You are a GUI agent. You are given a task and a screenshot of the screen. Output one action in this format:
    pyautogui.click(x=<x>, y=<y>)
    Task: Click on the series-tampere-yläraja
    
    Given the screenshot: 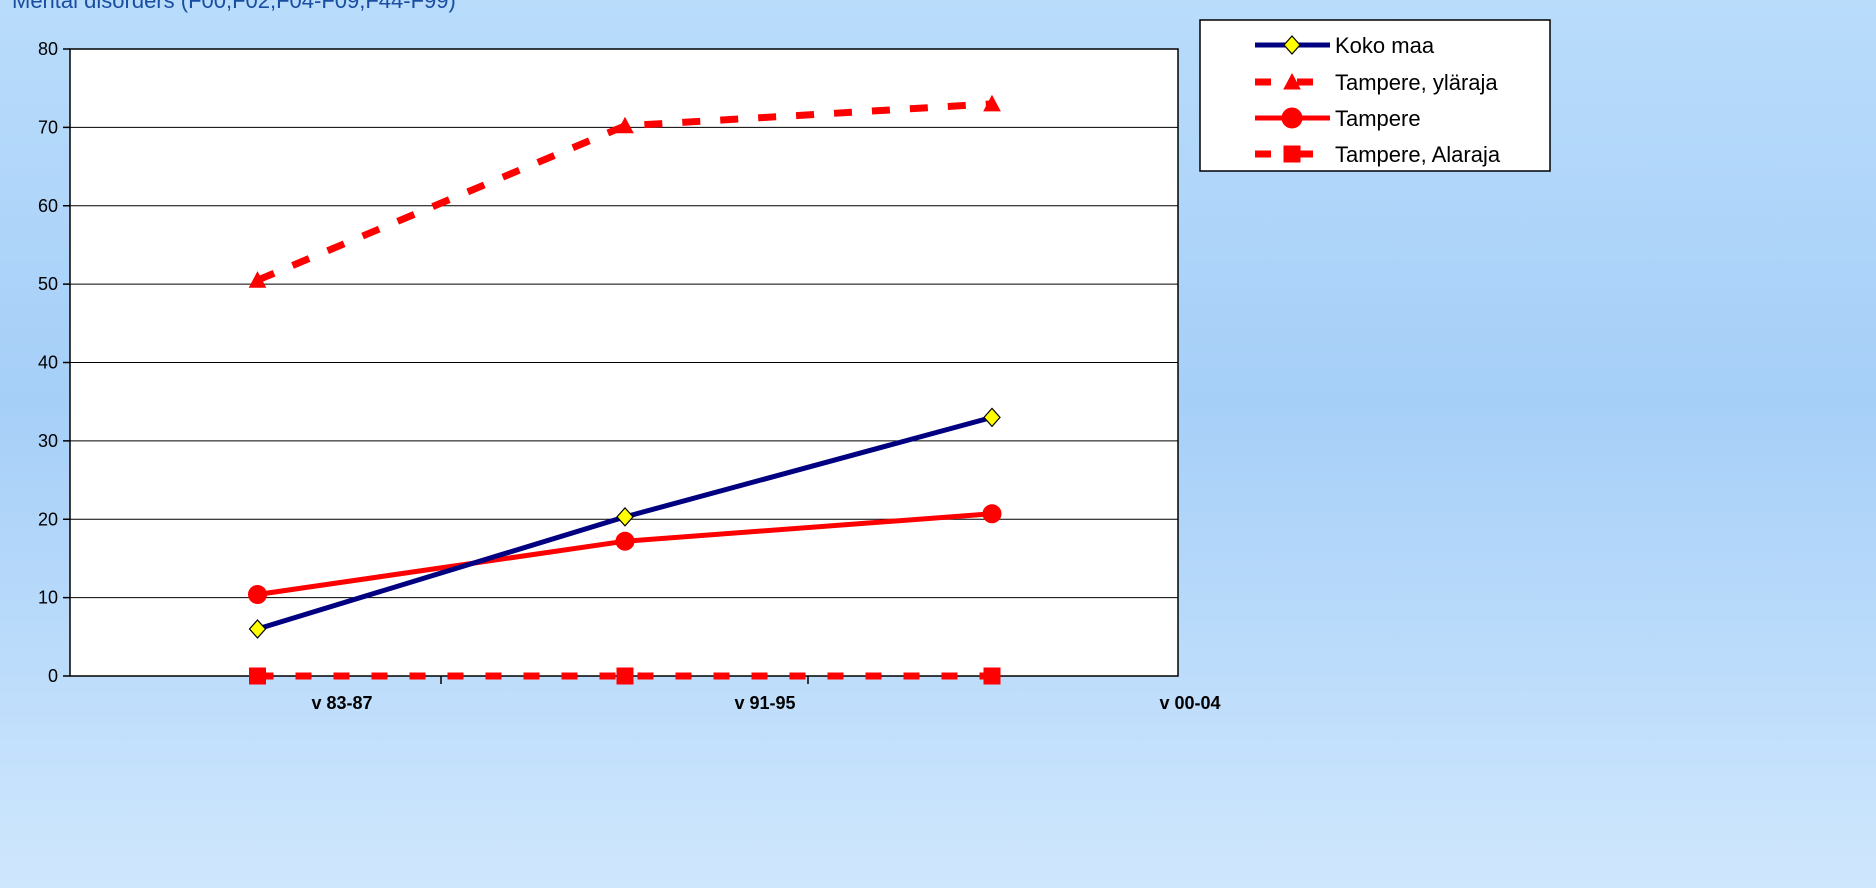 What is the action you would take?
    pyautogui.click(x=624, y=191)
    